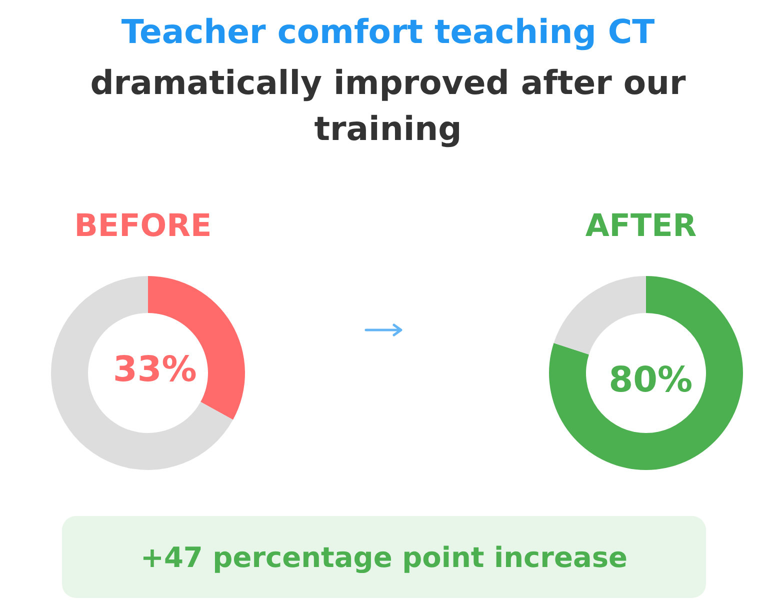  Describe the element at coordinates (650, 380) in the screenshot. I see `data-label: 80%` at that location.